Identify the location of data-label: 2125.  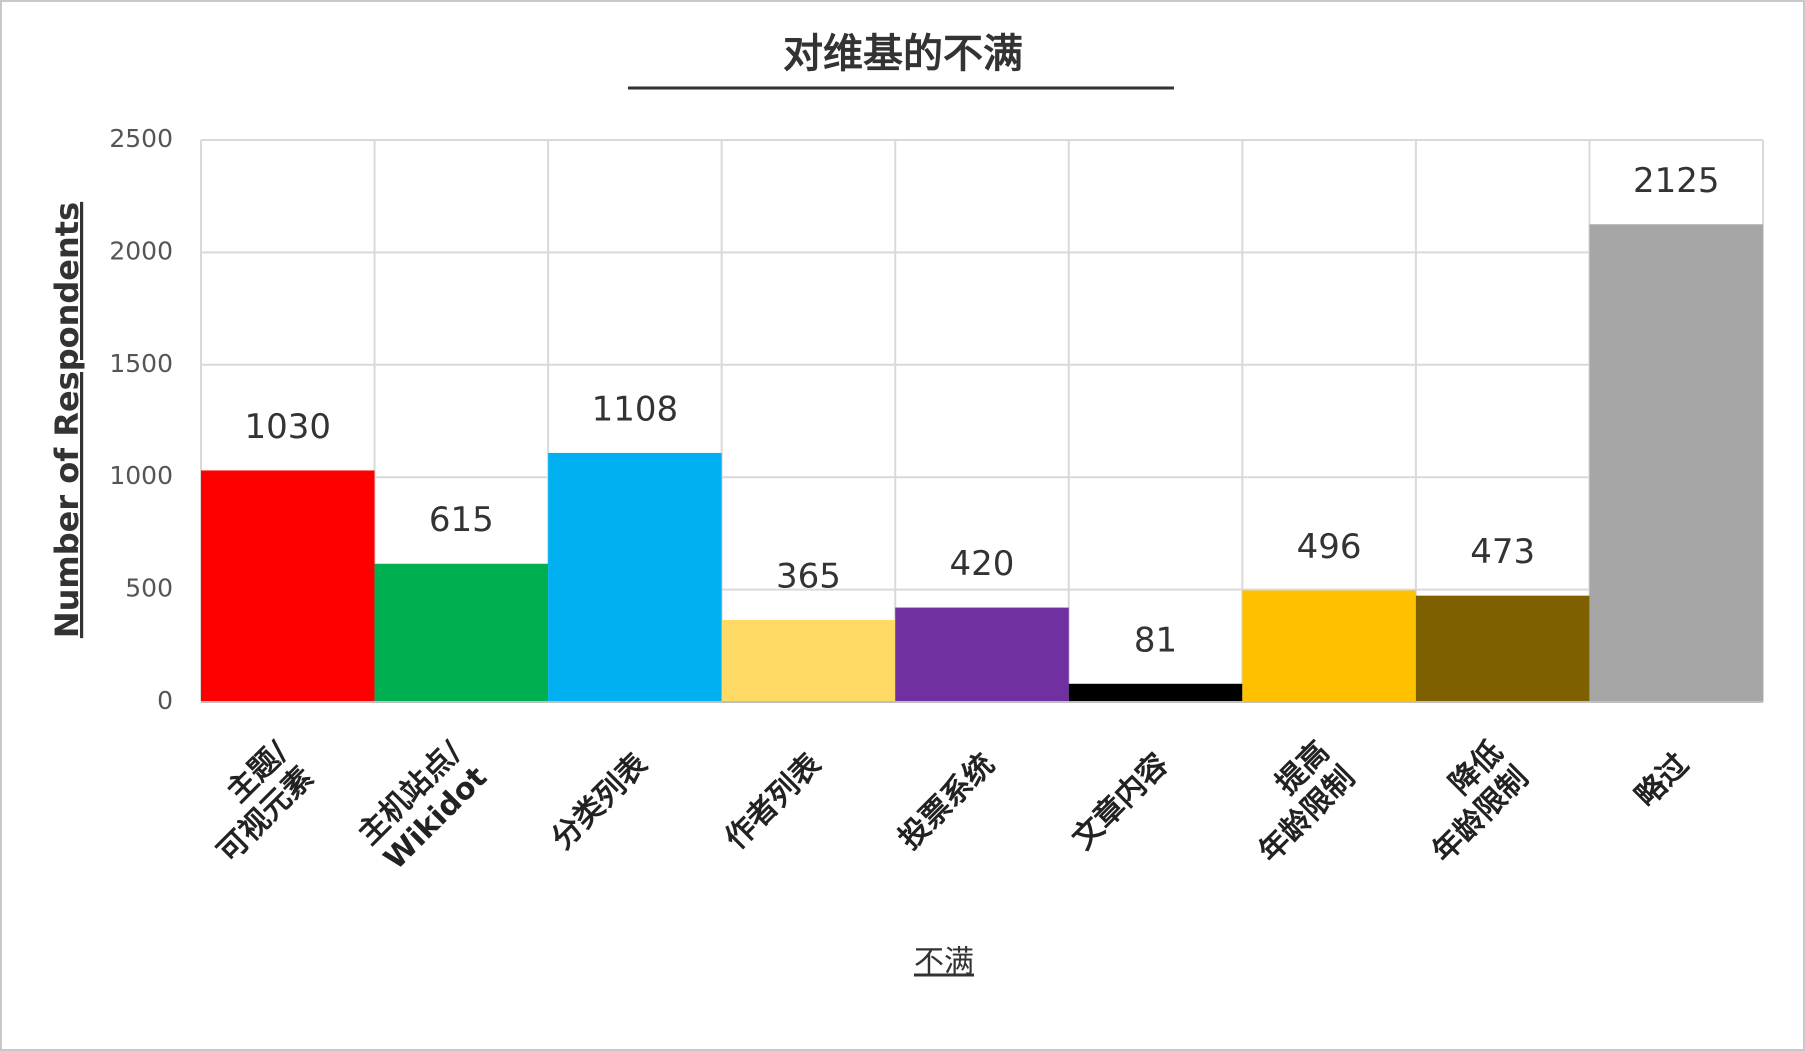
(1676, 181).